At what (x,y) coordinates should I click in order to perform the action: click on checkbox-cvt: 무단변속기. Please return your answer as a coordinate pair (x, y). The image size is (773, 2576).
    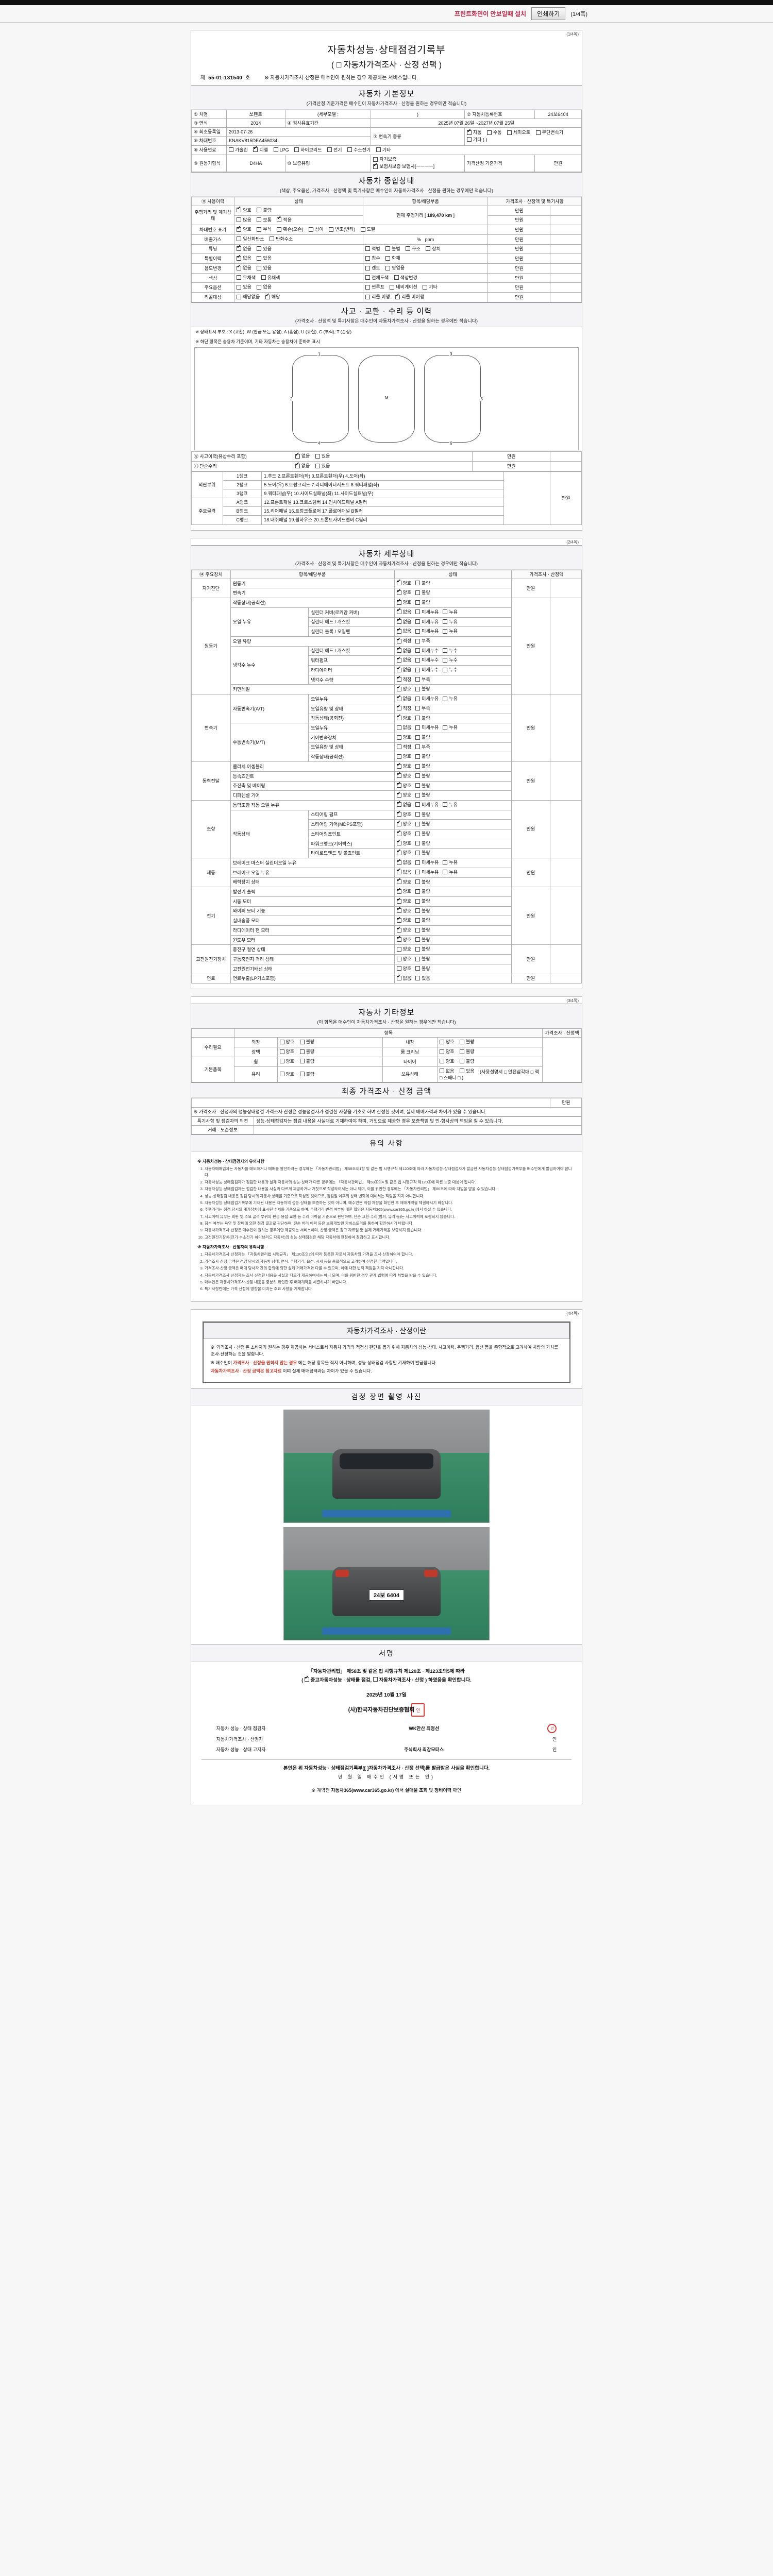
    Looking at the image, I should click on (549, 132).